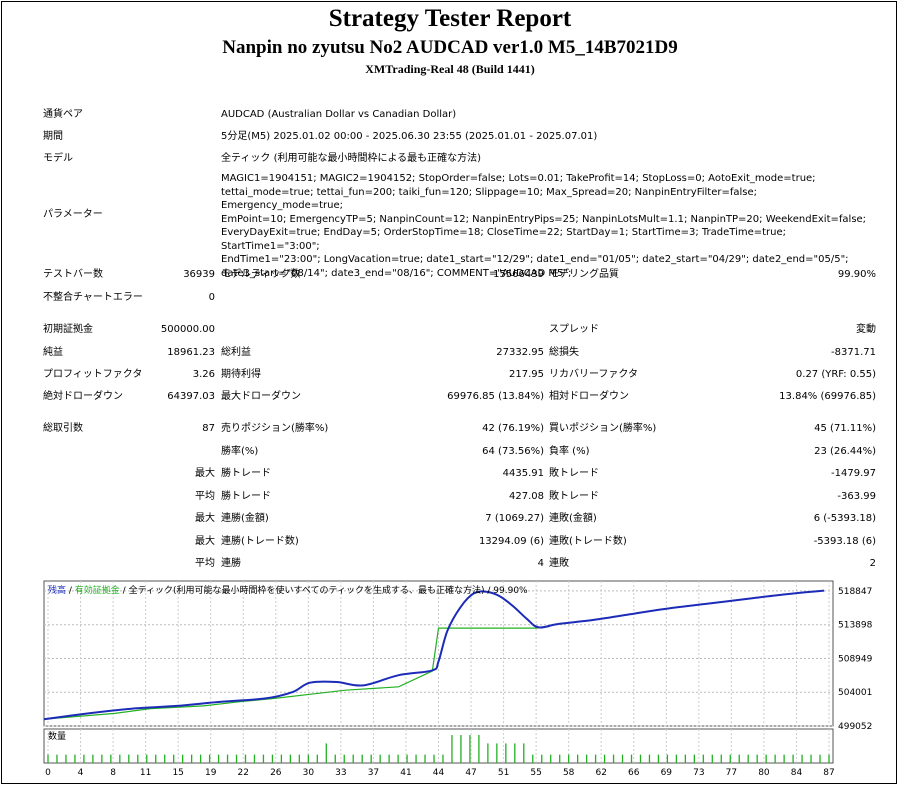  Describe the element at coordinates (58, 158) in the screenshot. I see `model-label: モデル` at that location.